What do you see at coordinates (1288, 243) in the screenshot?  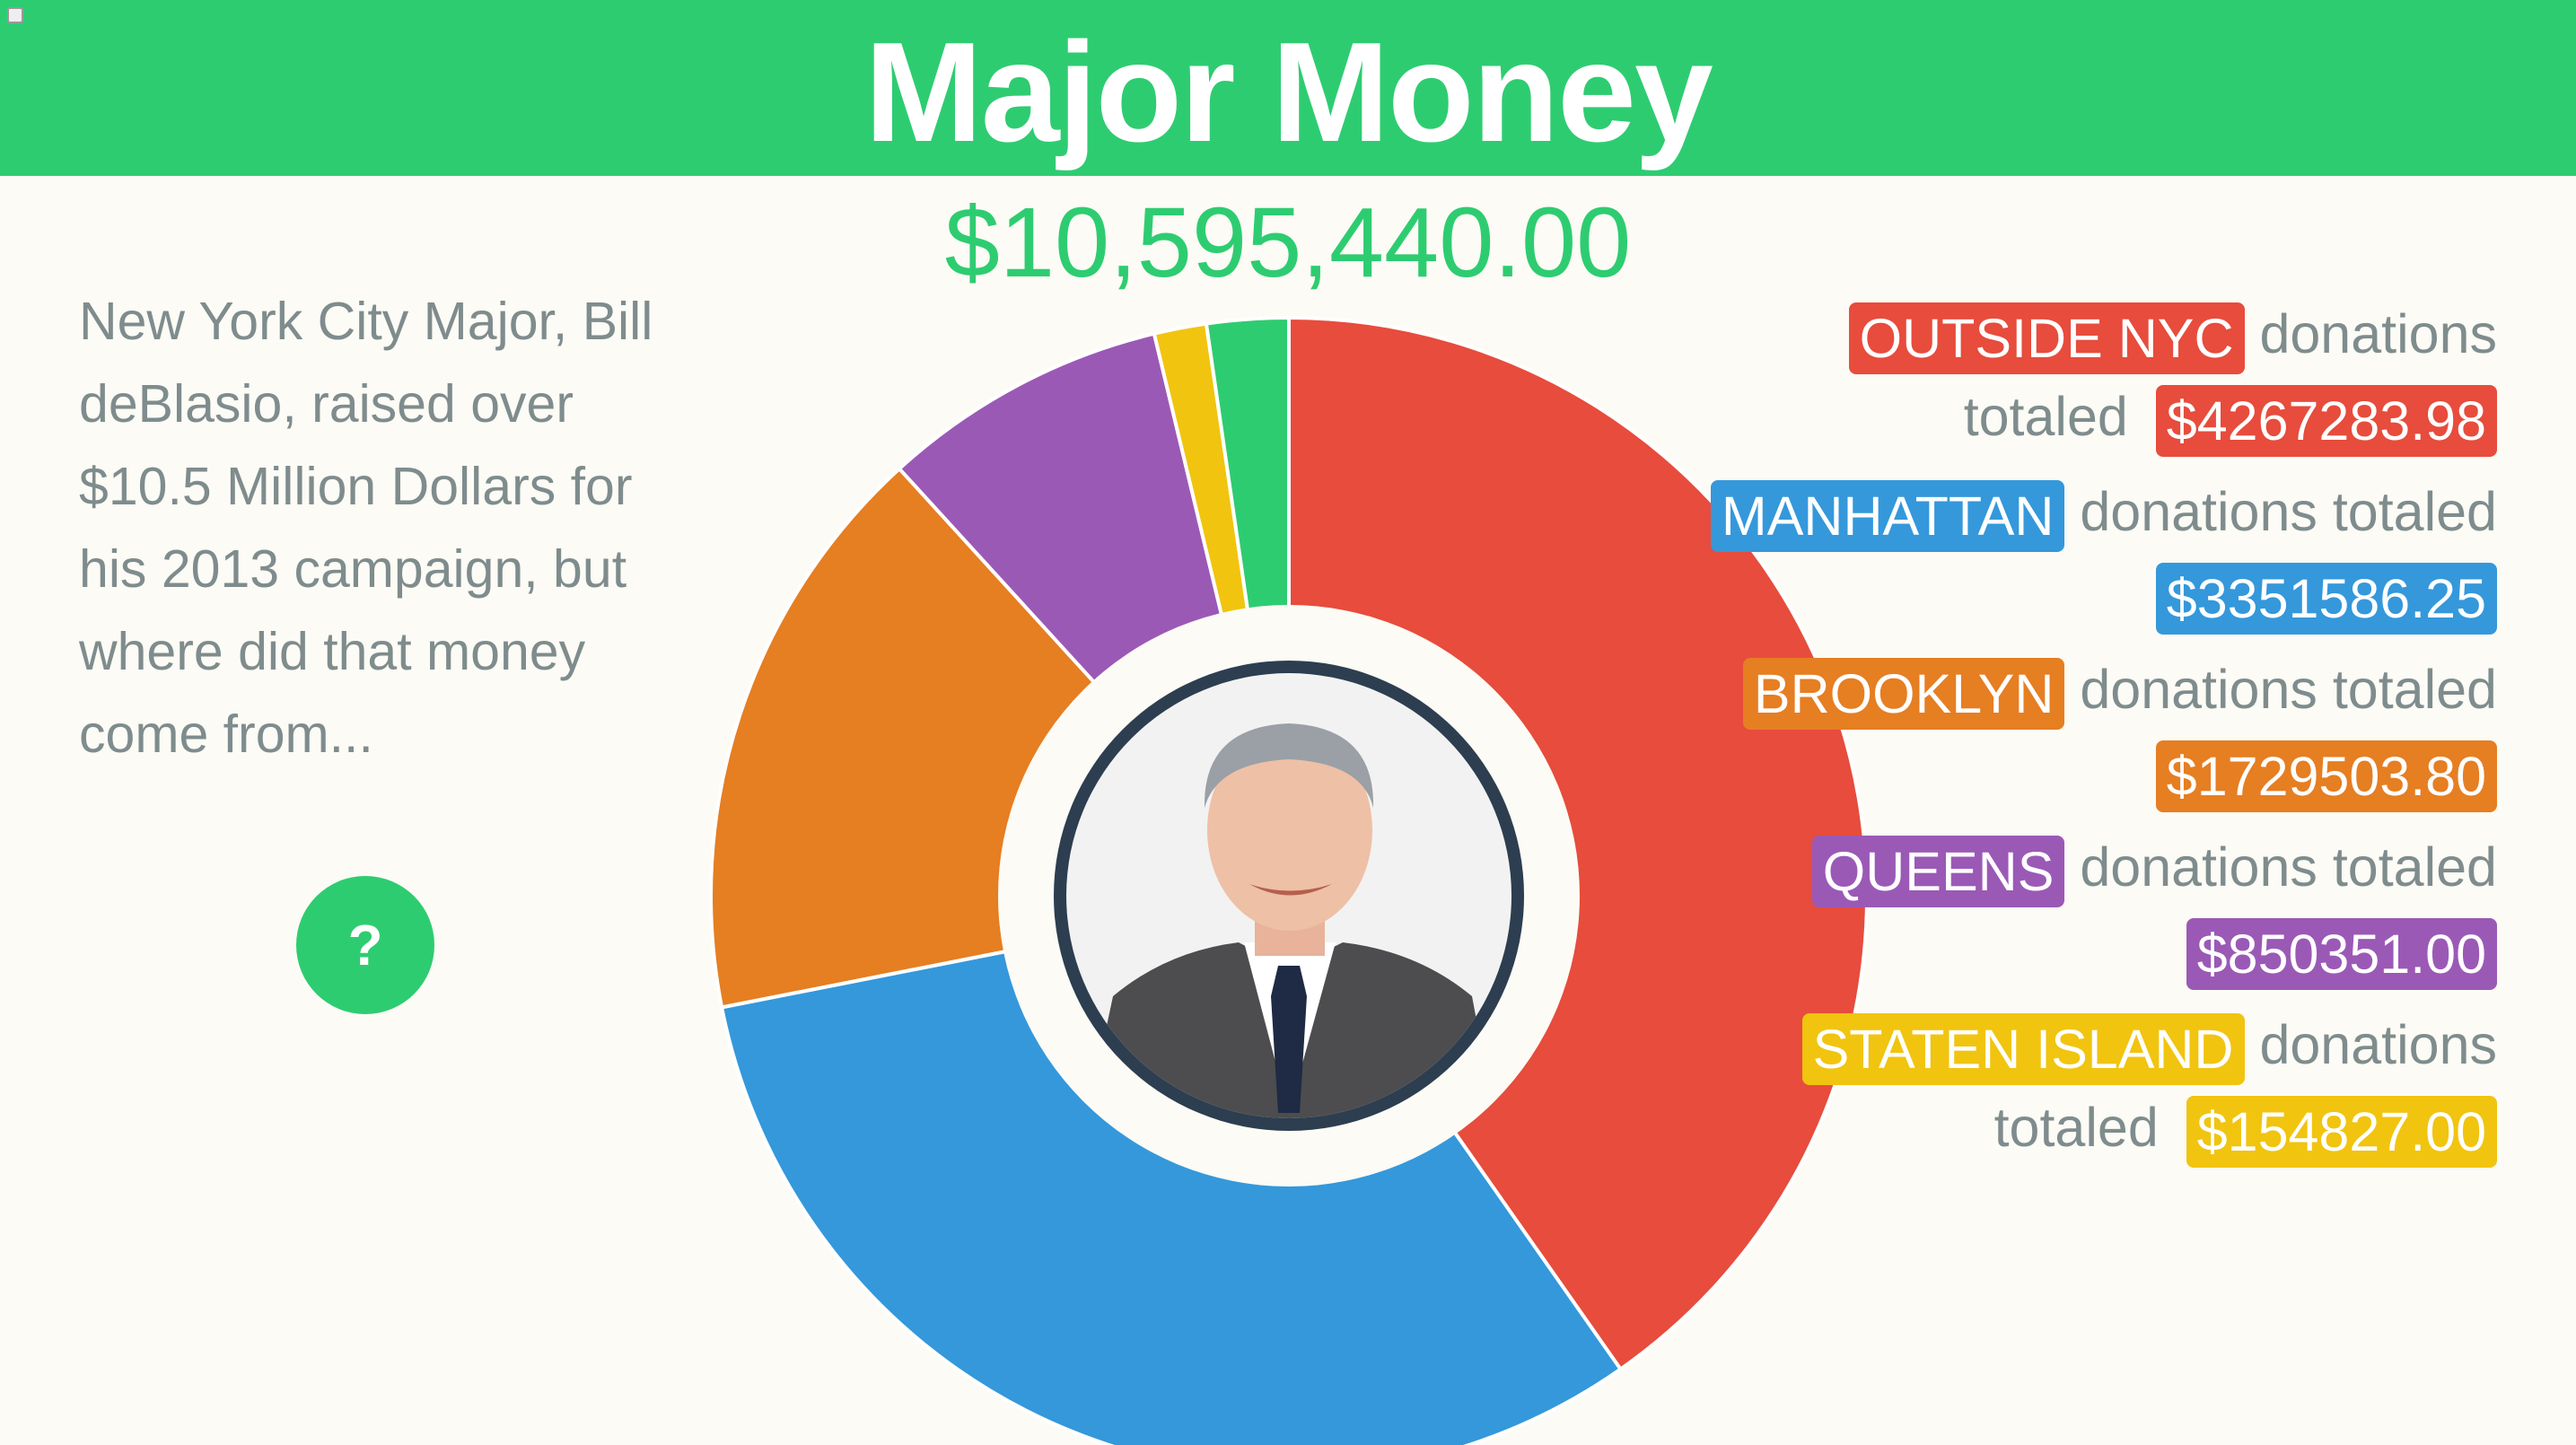 I see `total-amount: $10,595,440.00` at bounding box center [1288, 243].